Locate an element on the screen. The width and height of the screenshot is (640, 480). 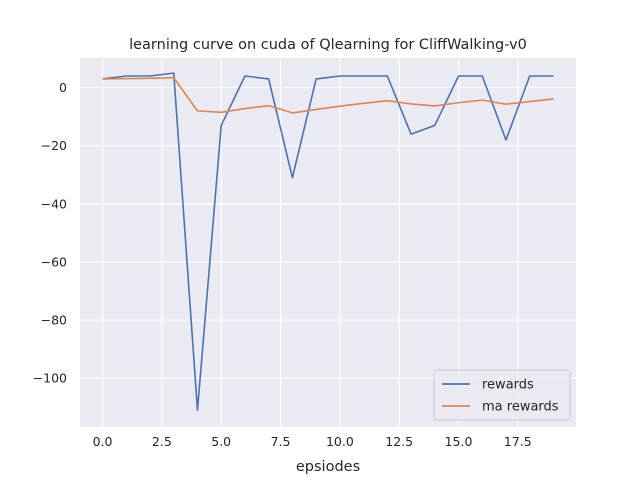
y-tick-label: 0 is located at coordinates (63, 87).